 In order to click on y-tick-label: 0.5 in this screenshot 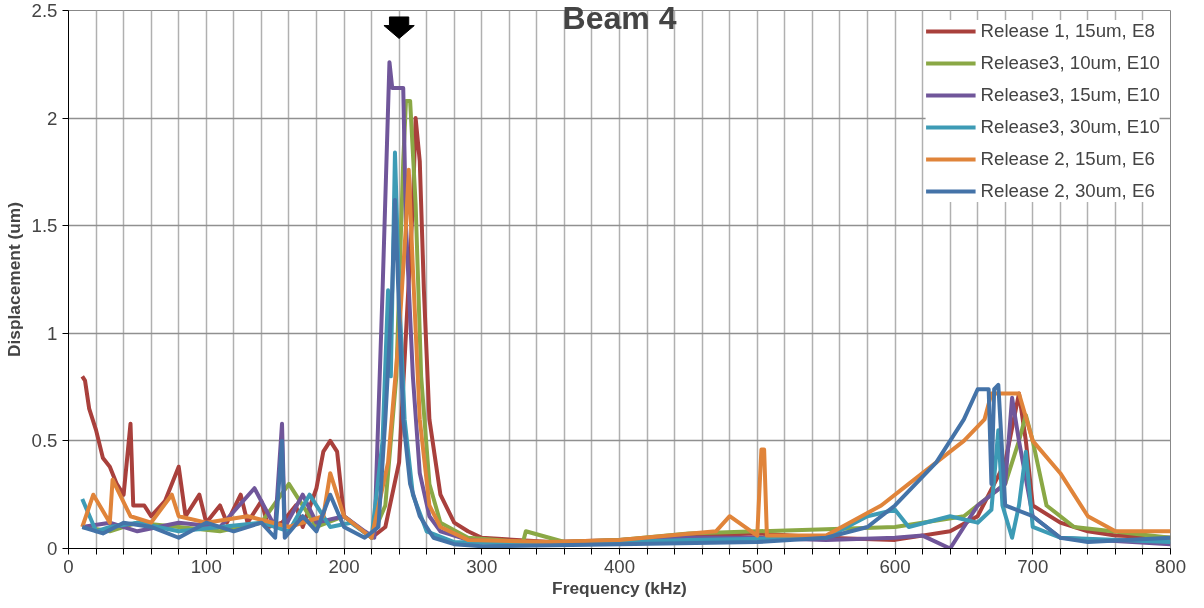, I will do `click(44, 441)`.